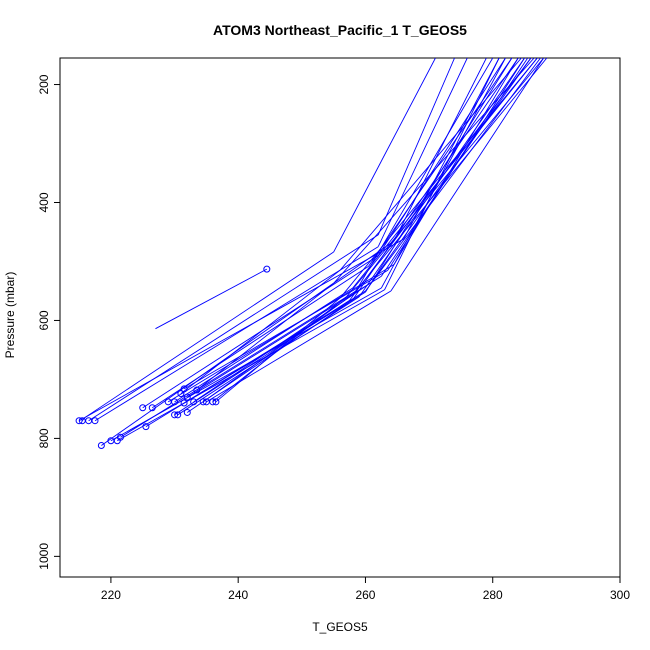  I want to click on y-tick-label: 800, so click(44, 438).